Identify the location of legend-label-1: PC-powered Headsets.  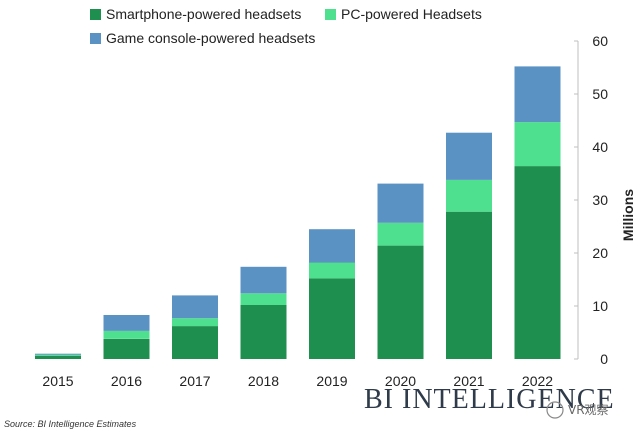
(411, 14).